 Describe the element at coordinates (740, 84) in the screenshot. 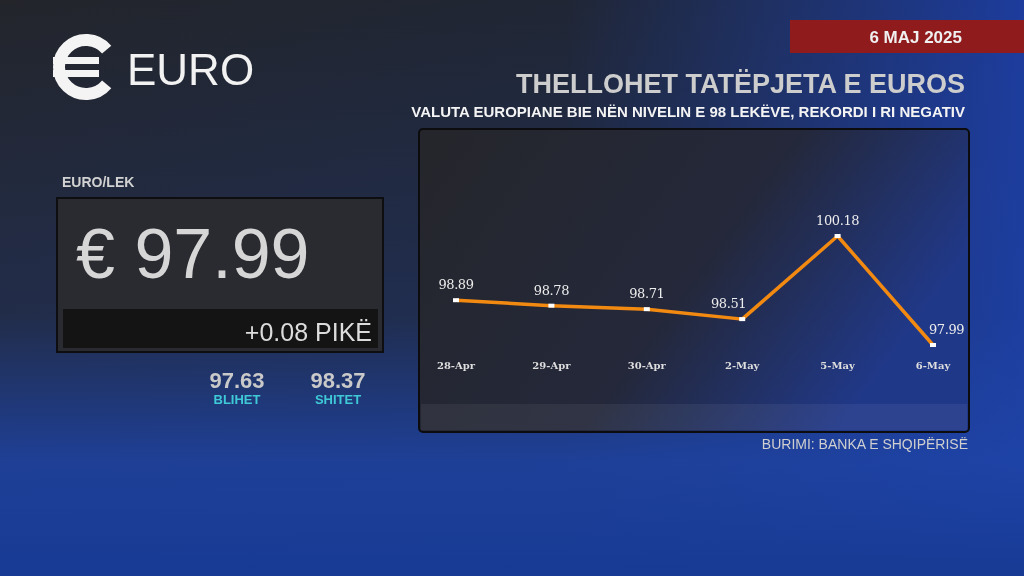

I see `chart-title: THELLOHET TATËPJETA E EUROS` at that location.